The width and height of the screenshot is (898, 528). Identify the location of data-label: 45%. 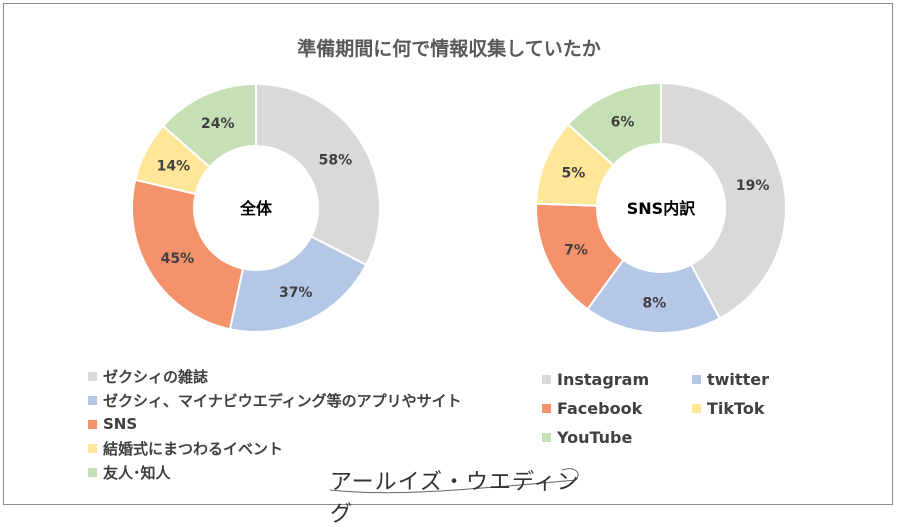
(178, 259).